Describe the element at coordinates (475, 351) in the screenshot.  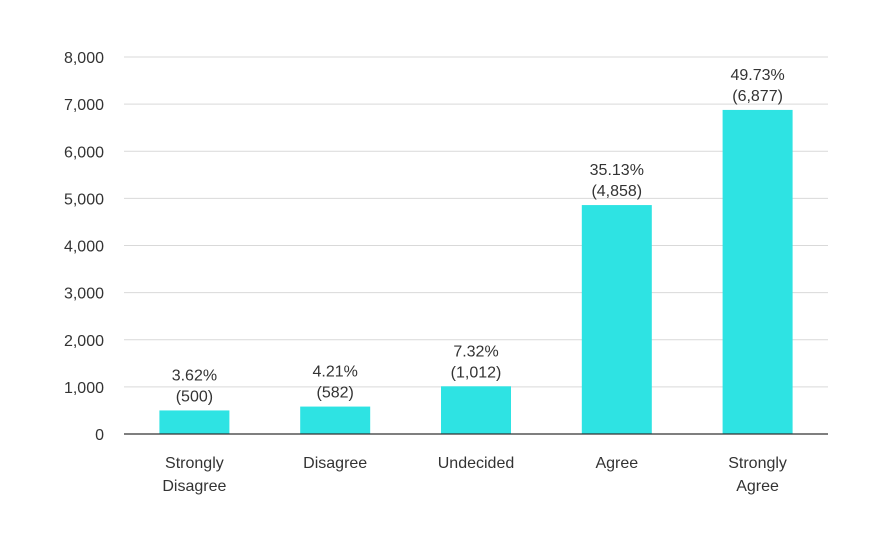
I see `data-label: 7.32%` at that location.